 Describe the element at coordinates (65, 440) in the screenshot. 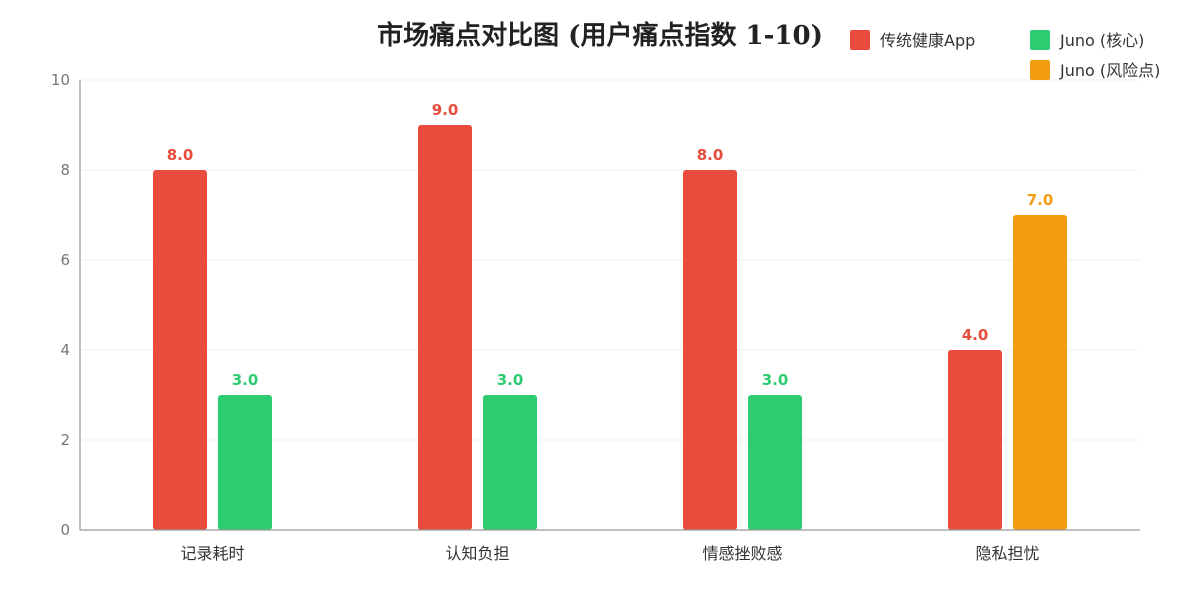

I see `y-tick-label: 2` at that location.